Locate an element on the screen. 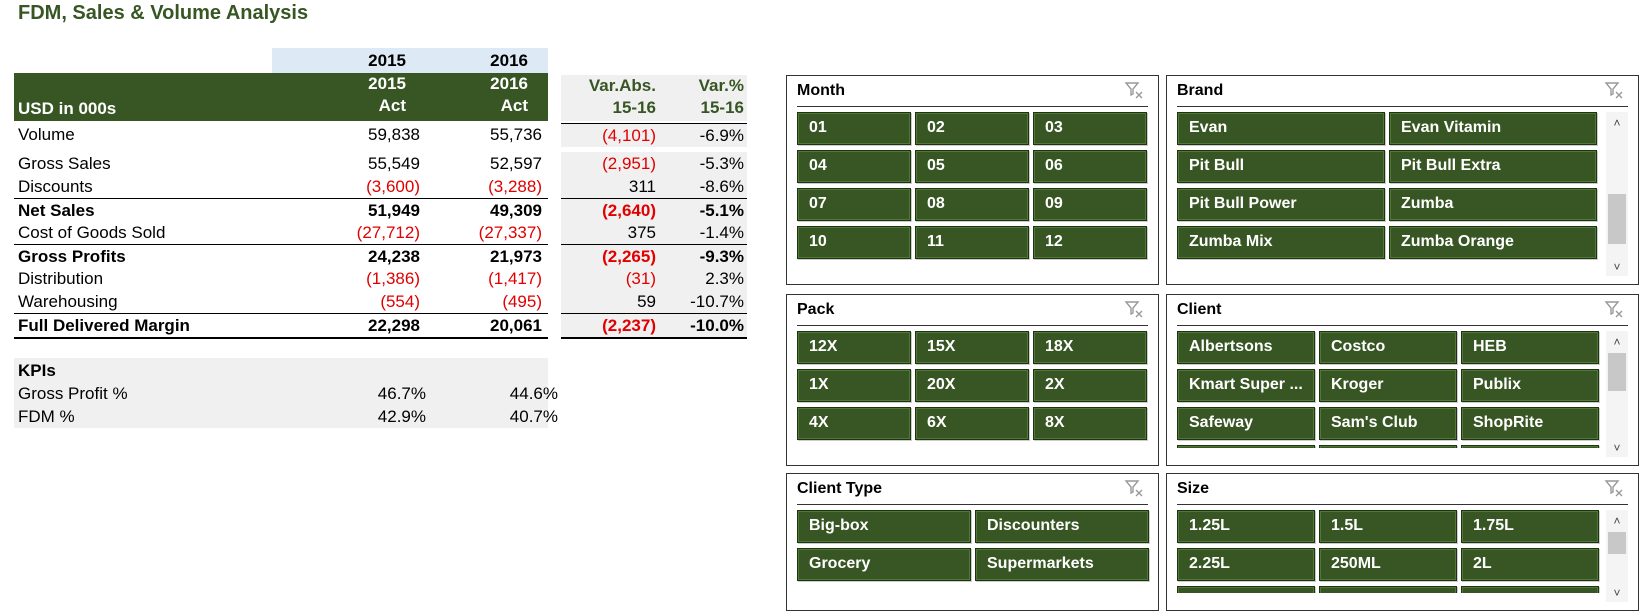  slicer-button: 1.5L is located at coordinates (1388, 526).